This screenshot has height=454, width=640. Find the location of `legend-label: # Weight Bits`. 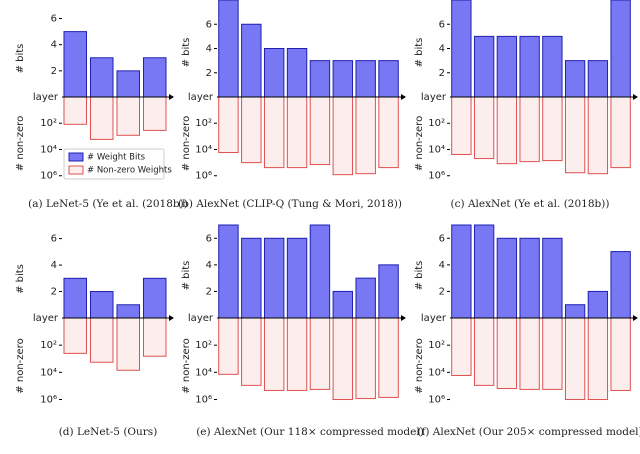

legend-label: # Weight Bits is located at coordinates (116, 158).